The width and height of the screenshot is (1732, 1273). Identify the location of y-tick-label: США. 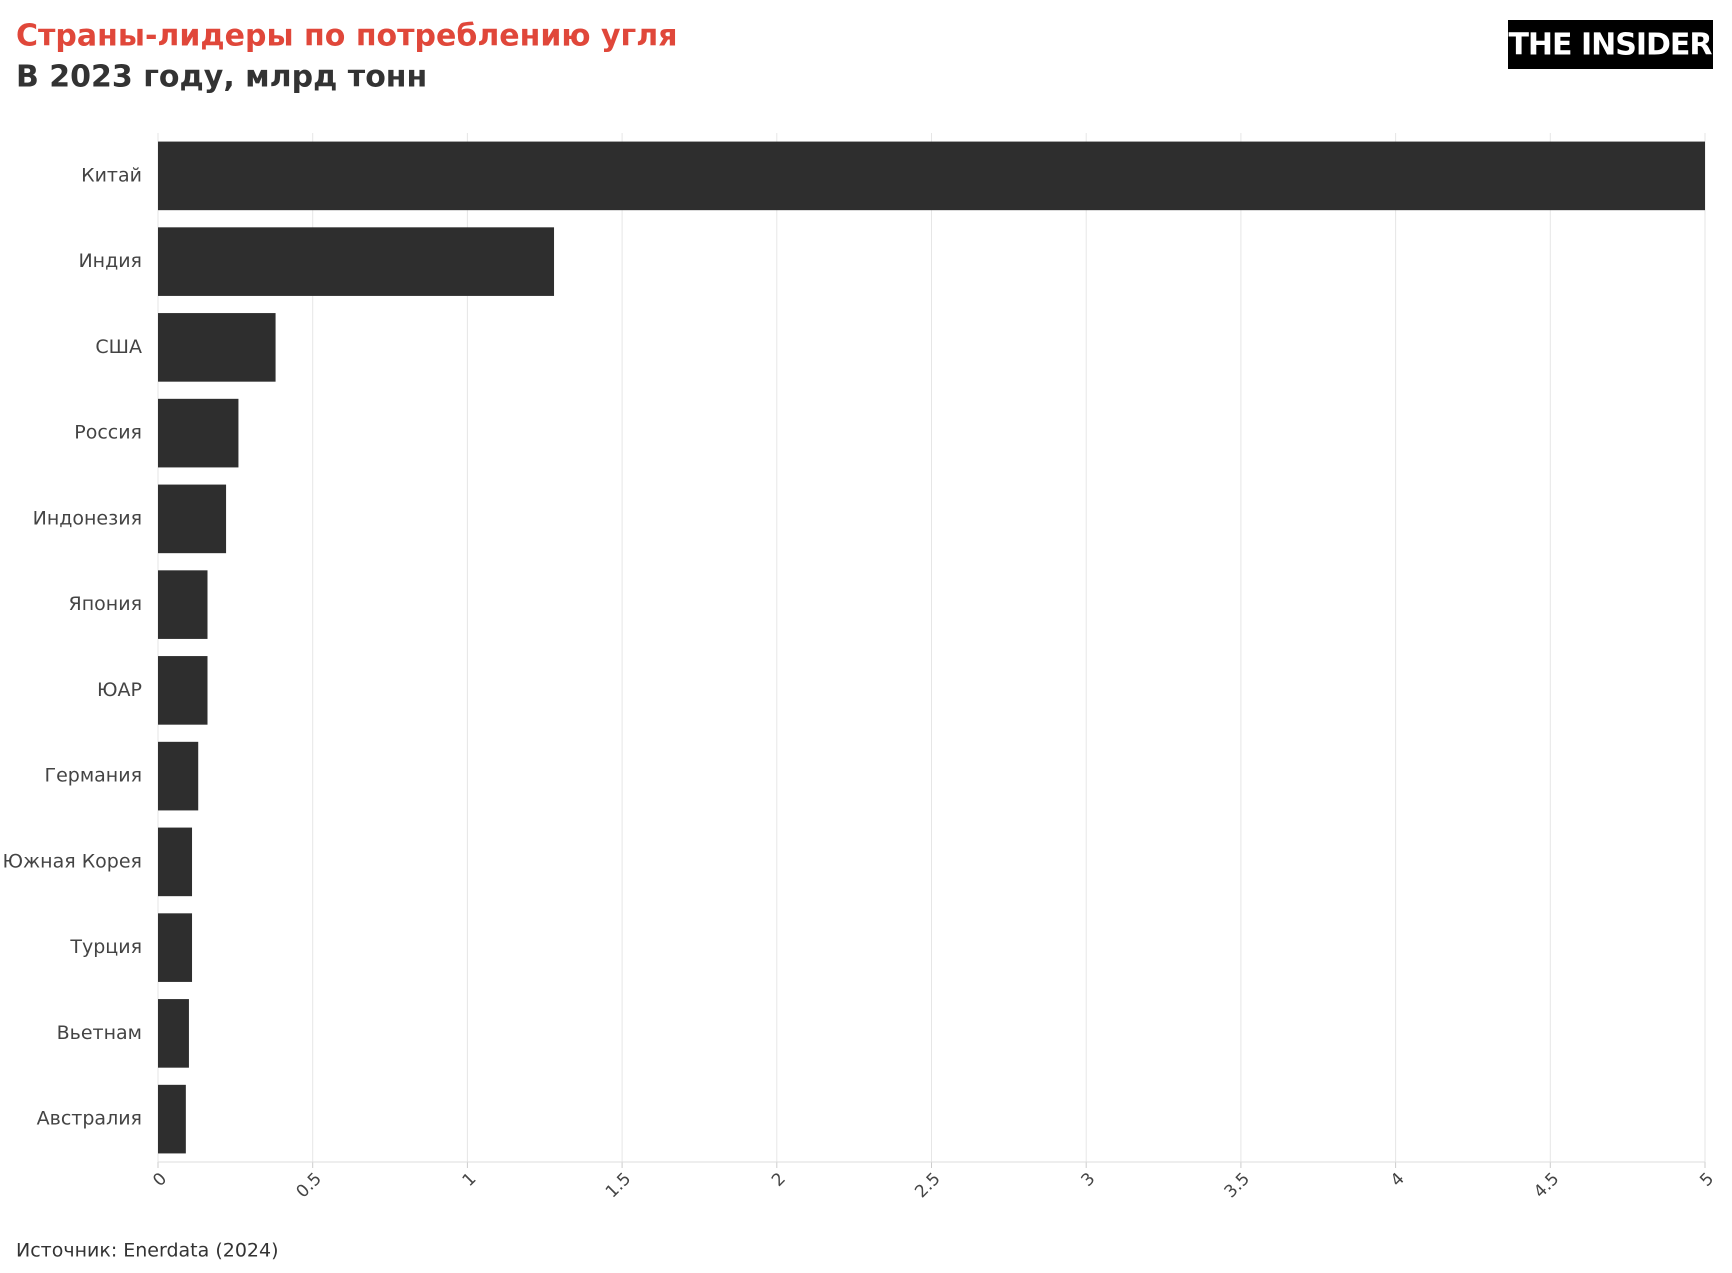
(118, 347).